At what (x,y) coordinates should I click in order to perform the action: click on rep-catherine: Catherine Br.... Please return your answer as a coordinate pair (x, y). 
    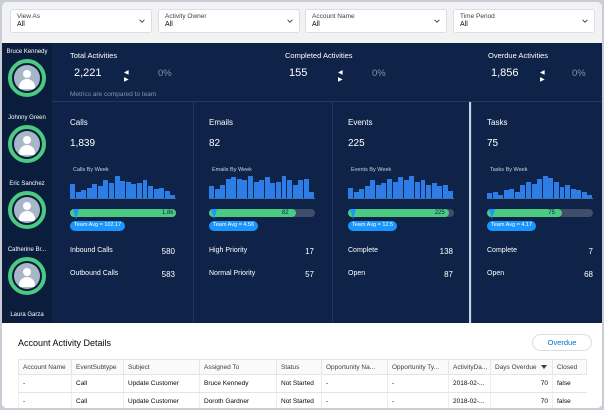
    Looking at the image, I should click on (27, 271).